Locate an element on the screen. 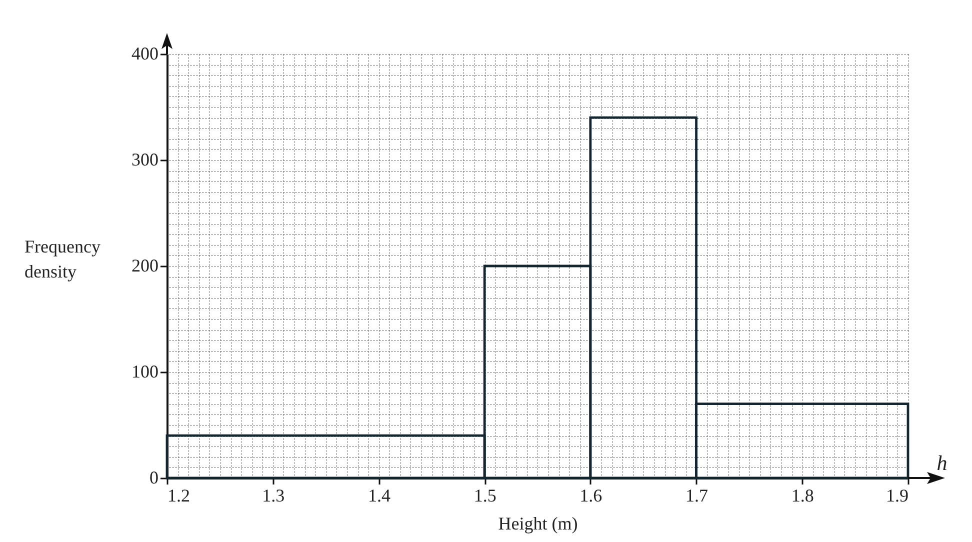 This screenshot has height=542, width=972. y-tick-label: 0 is located at coordinates (154, 478).